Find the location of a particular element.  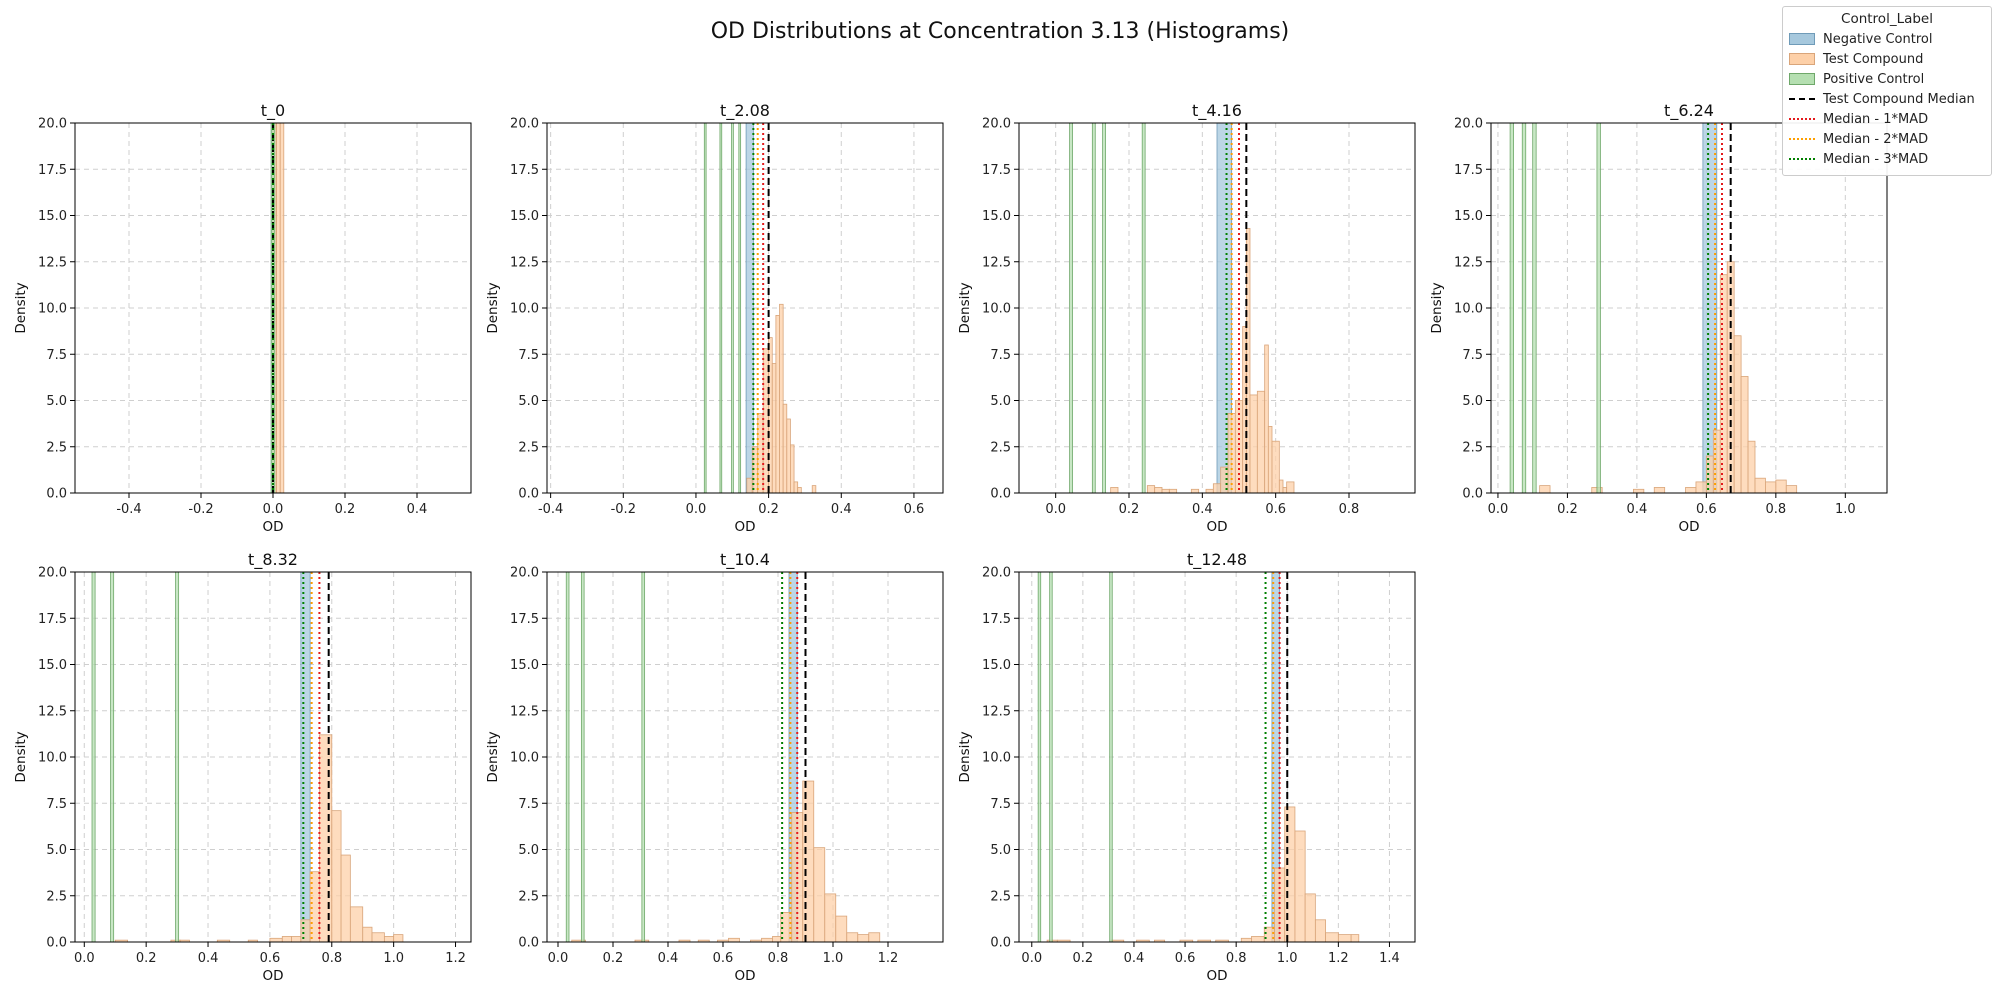

legend-item-mad1: Median - 1*MAD is located at coordinates (1887, 119).